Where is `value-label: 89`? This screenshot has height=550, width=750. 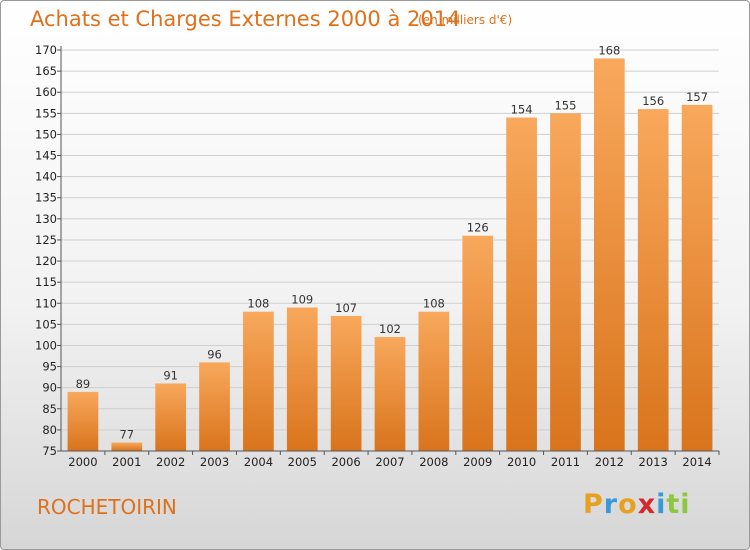 value-label: 89 is located at coordinates (83, 384).